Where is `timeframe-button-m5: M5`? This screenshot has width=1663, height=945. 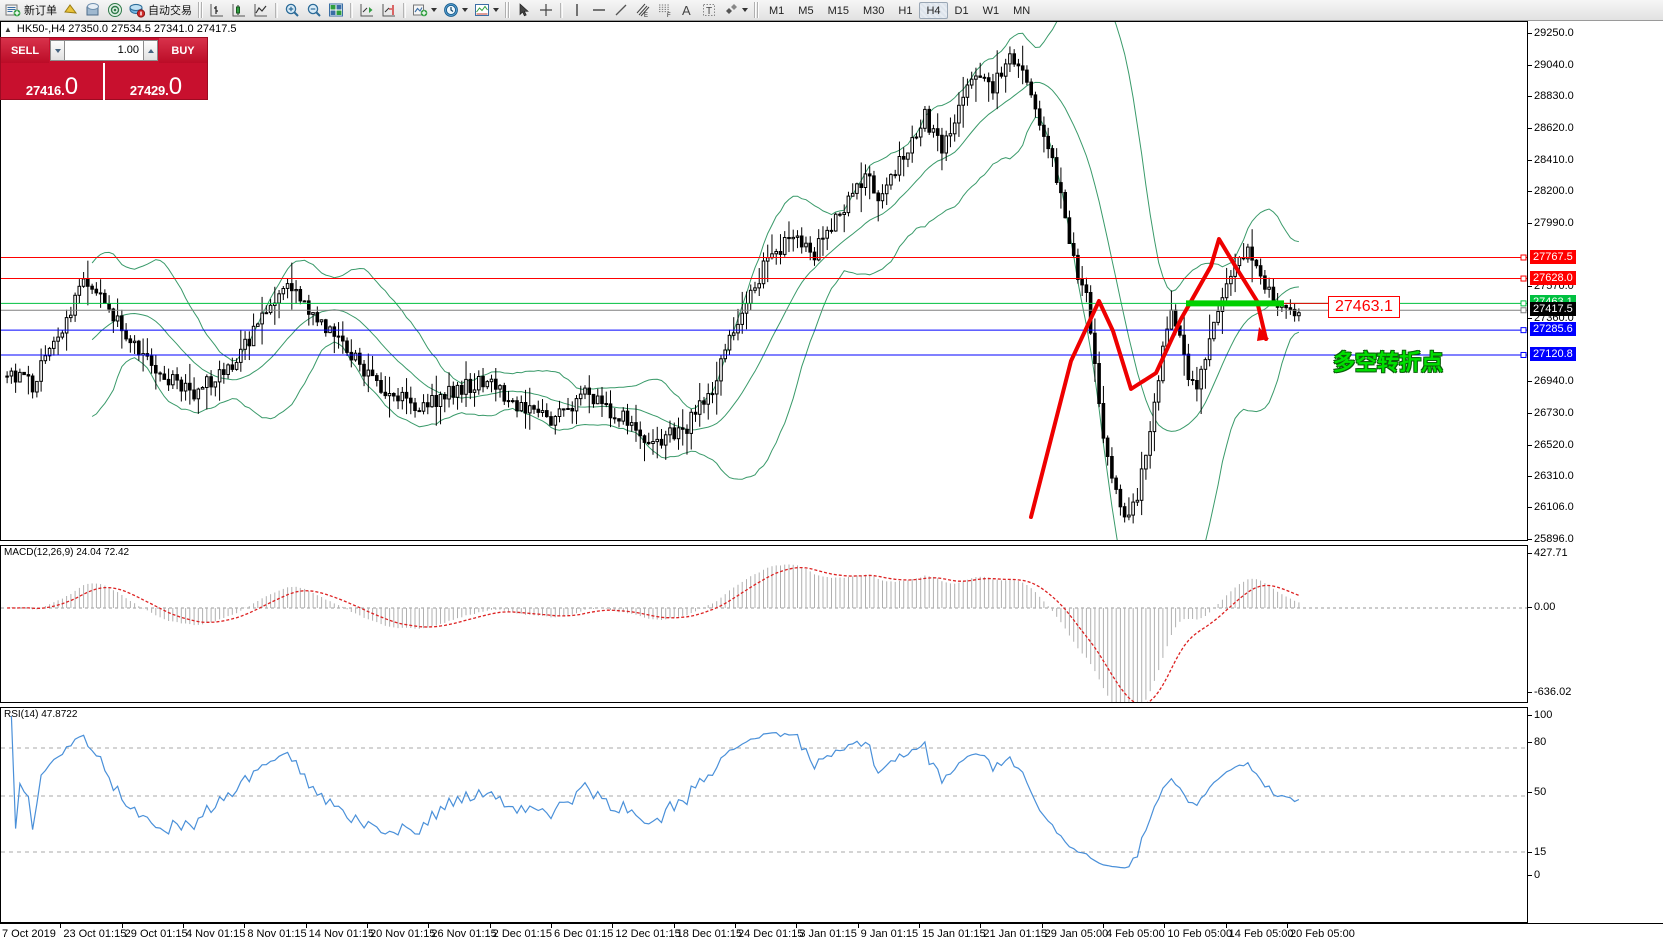 timeframe-button-m5: M5 is located at coordinates (806, 10).